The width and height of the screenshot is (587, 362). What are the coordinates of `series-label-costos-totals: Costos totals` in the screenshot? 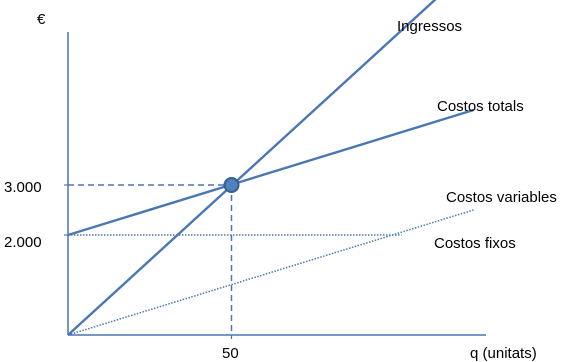 It's located at (480, 106).